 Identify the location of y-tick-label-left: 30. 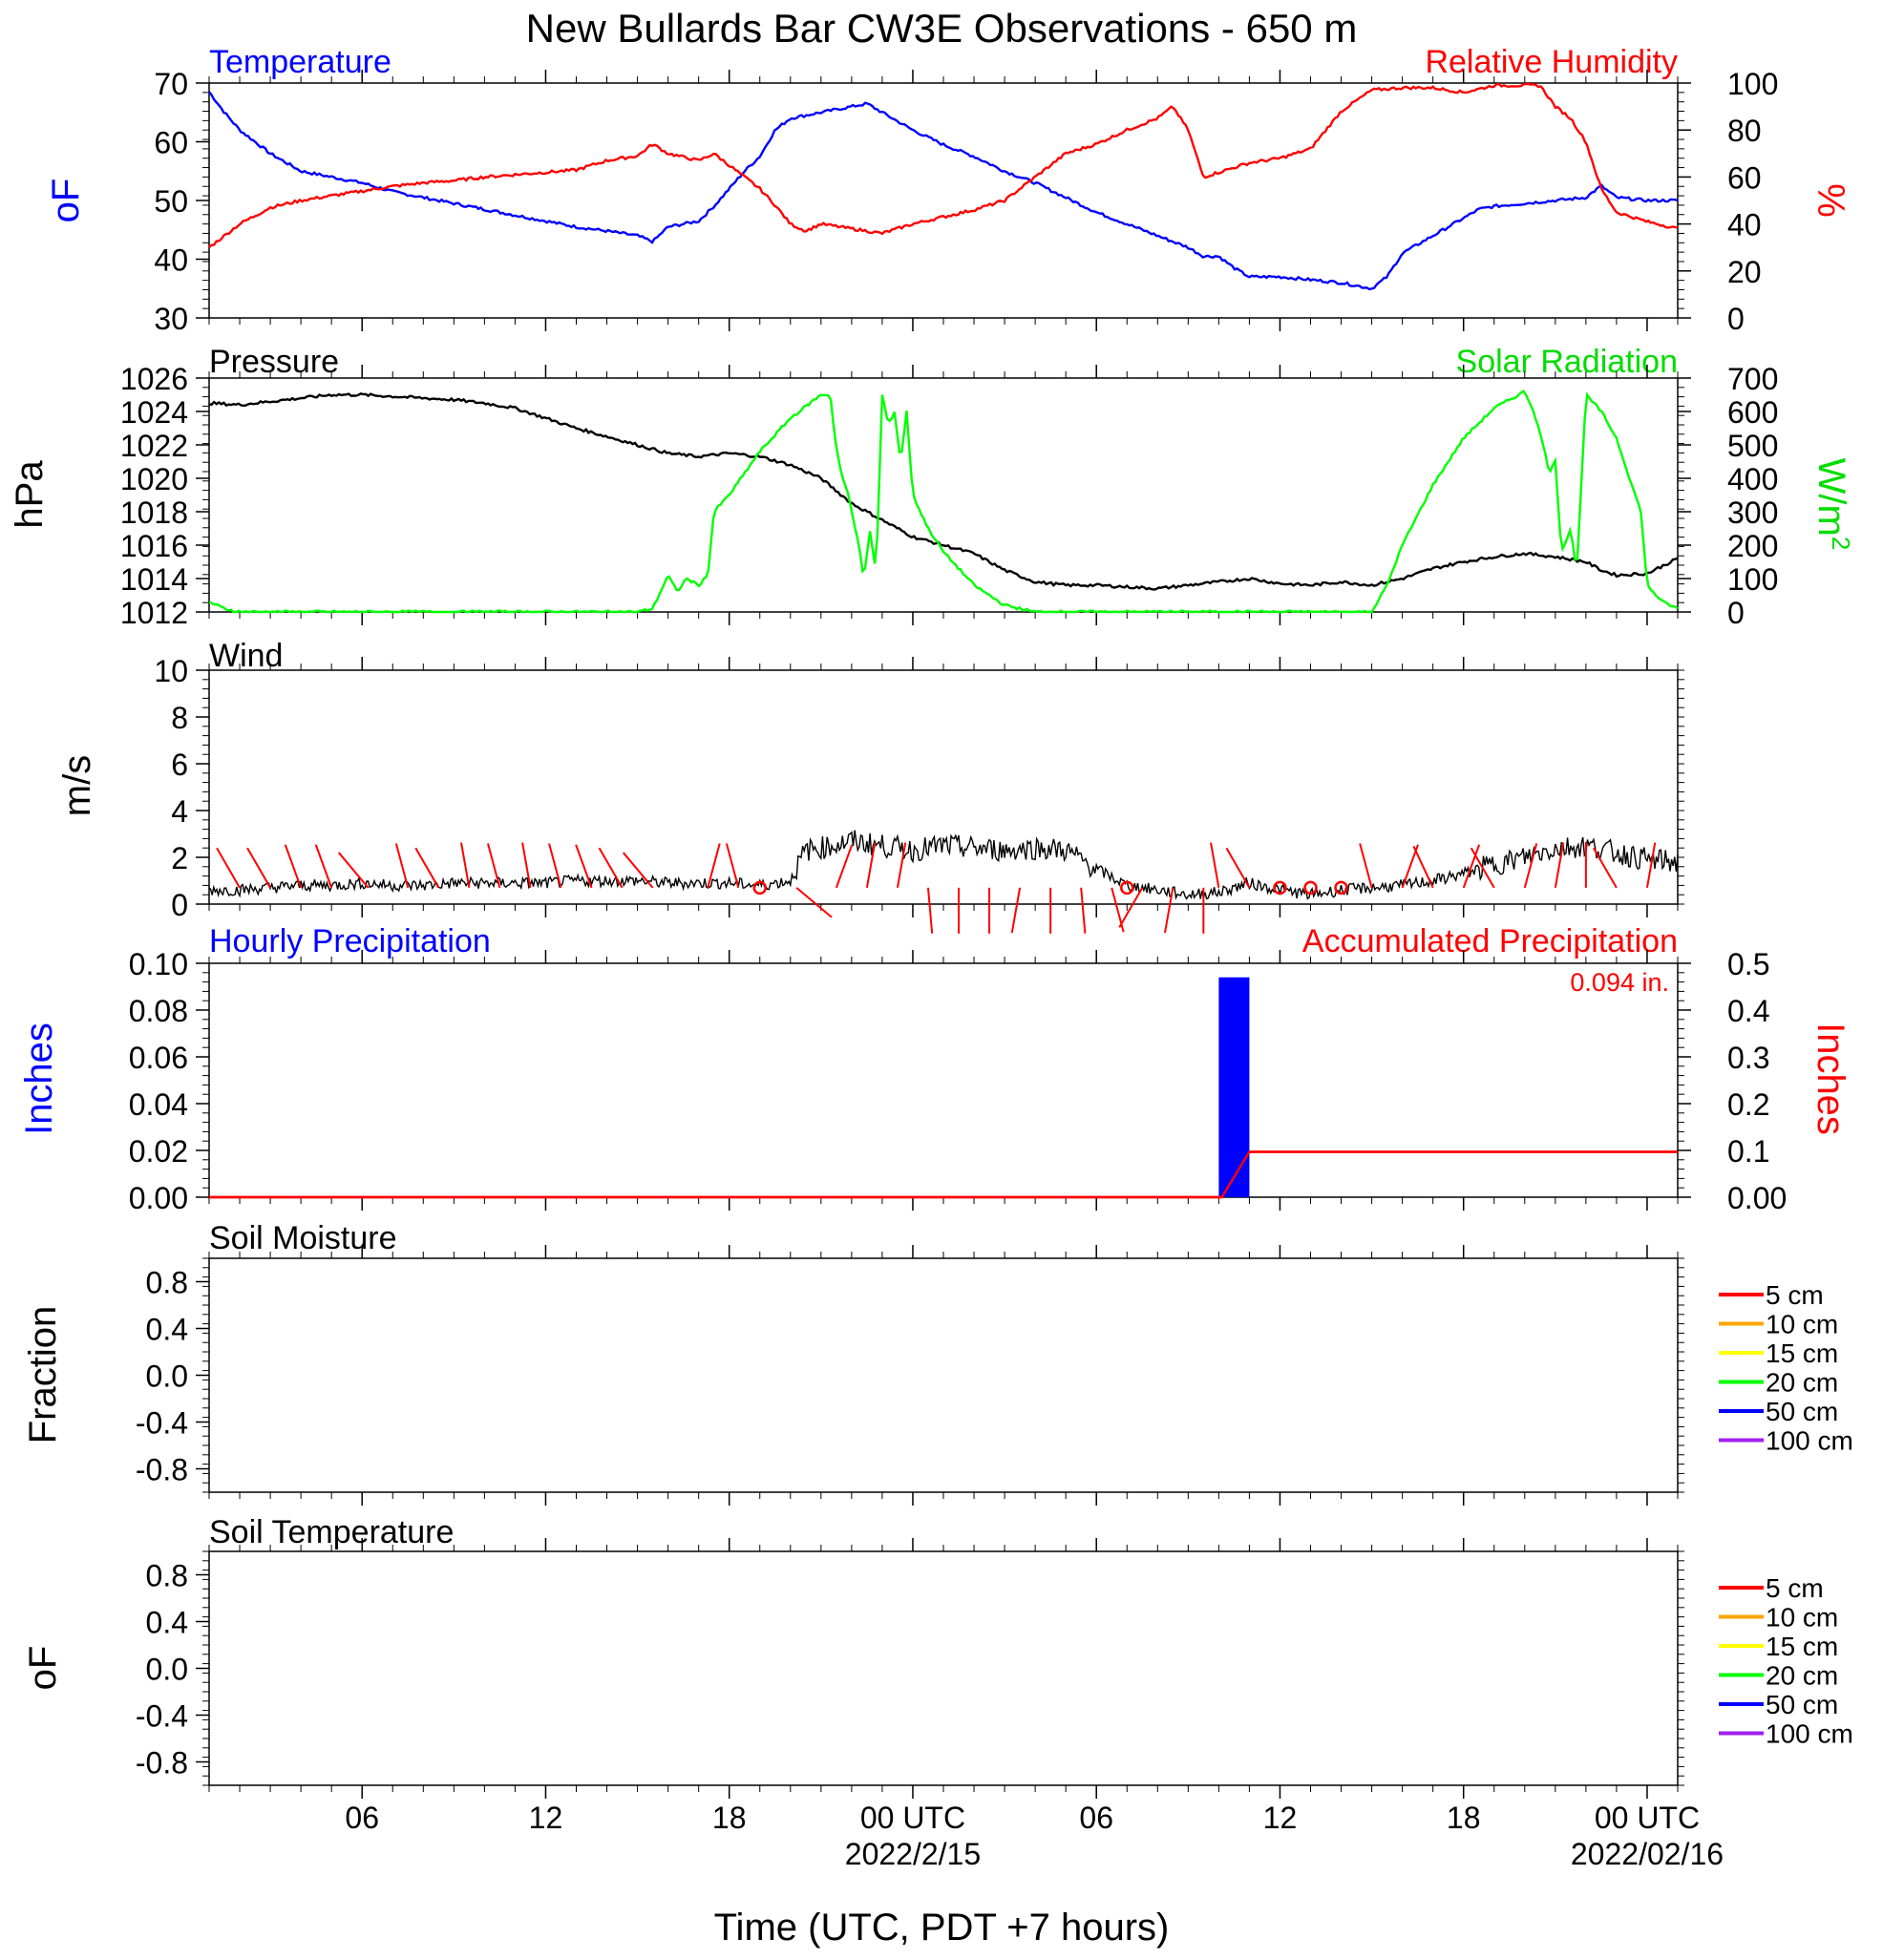
(171, 319).